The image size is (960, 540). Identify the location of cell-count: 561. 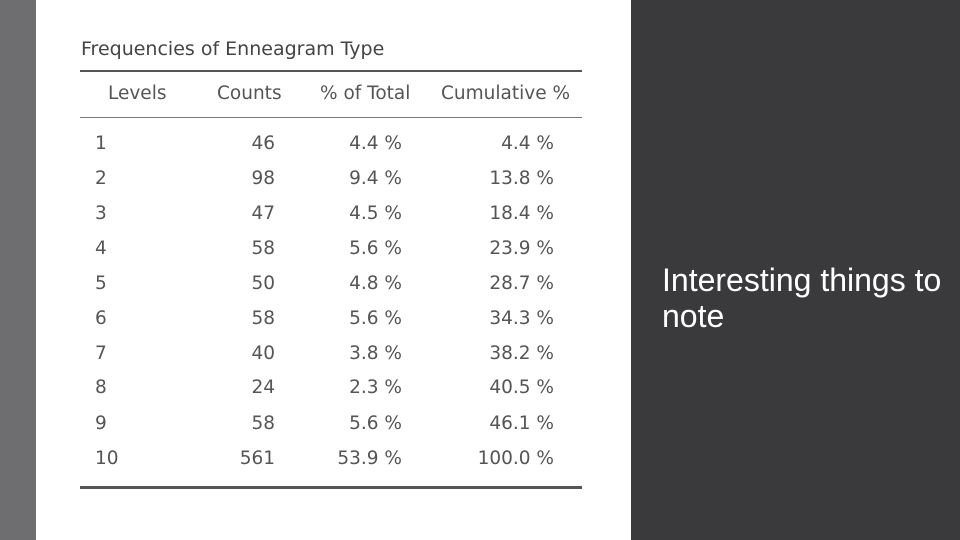
(257, 458).